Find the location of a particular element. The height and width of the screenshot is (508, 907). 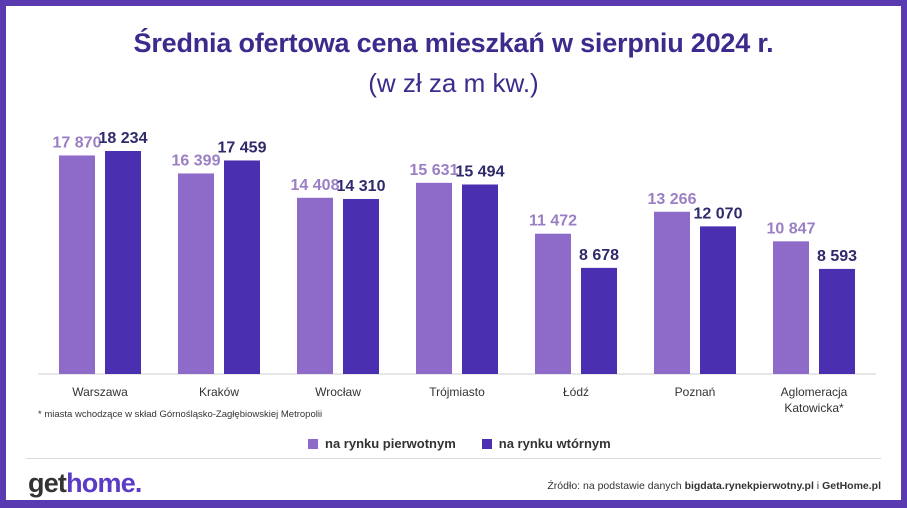

data-label-primary: 16 399 is located at coordinates (196, 160).